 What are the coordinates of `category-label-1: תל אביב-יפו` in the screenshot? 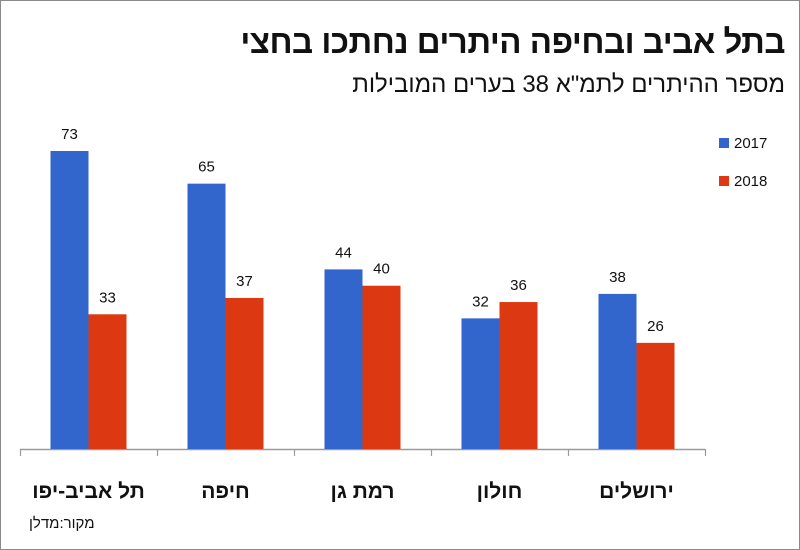 It's located at (88, 491).